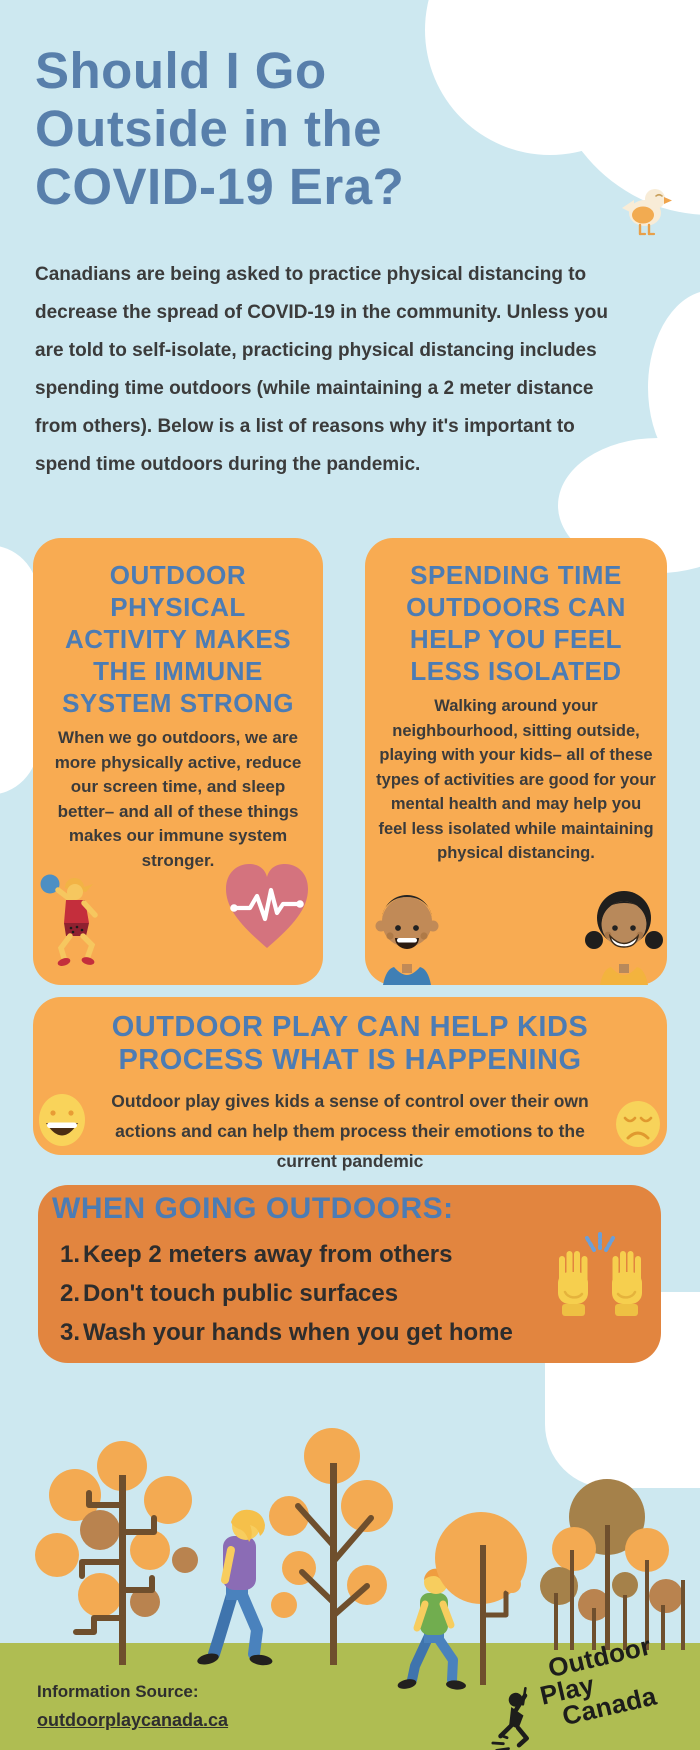 The height and width of the screenshot is (1750, 700). What do you see at coordinates (481, 1598) in the screenshot?
I see `tree-mid-right` at bounding box center [481, 1598].